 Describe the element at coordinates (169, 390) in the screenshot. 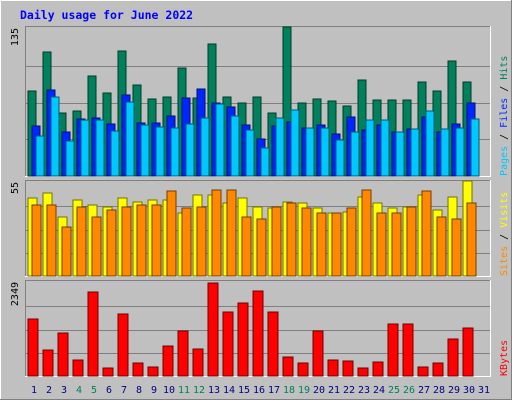

I see `x-tick-label-10: 10` at that location.